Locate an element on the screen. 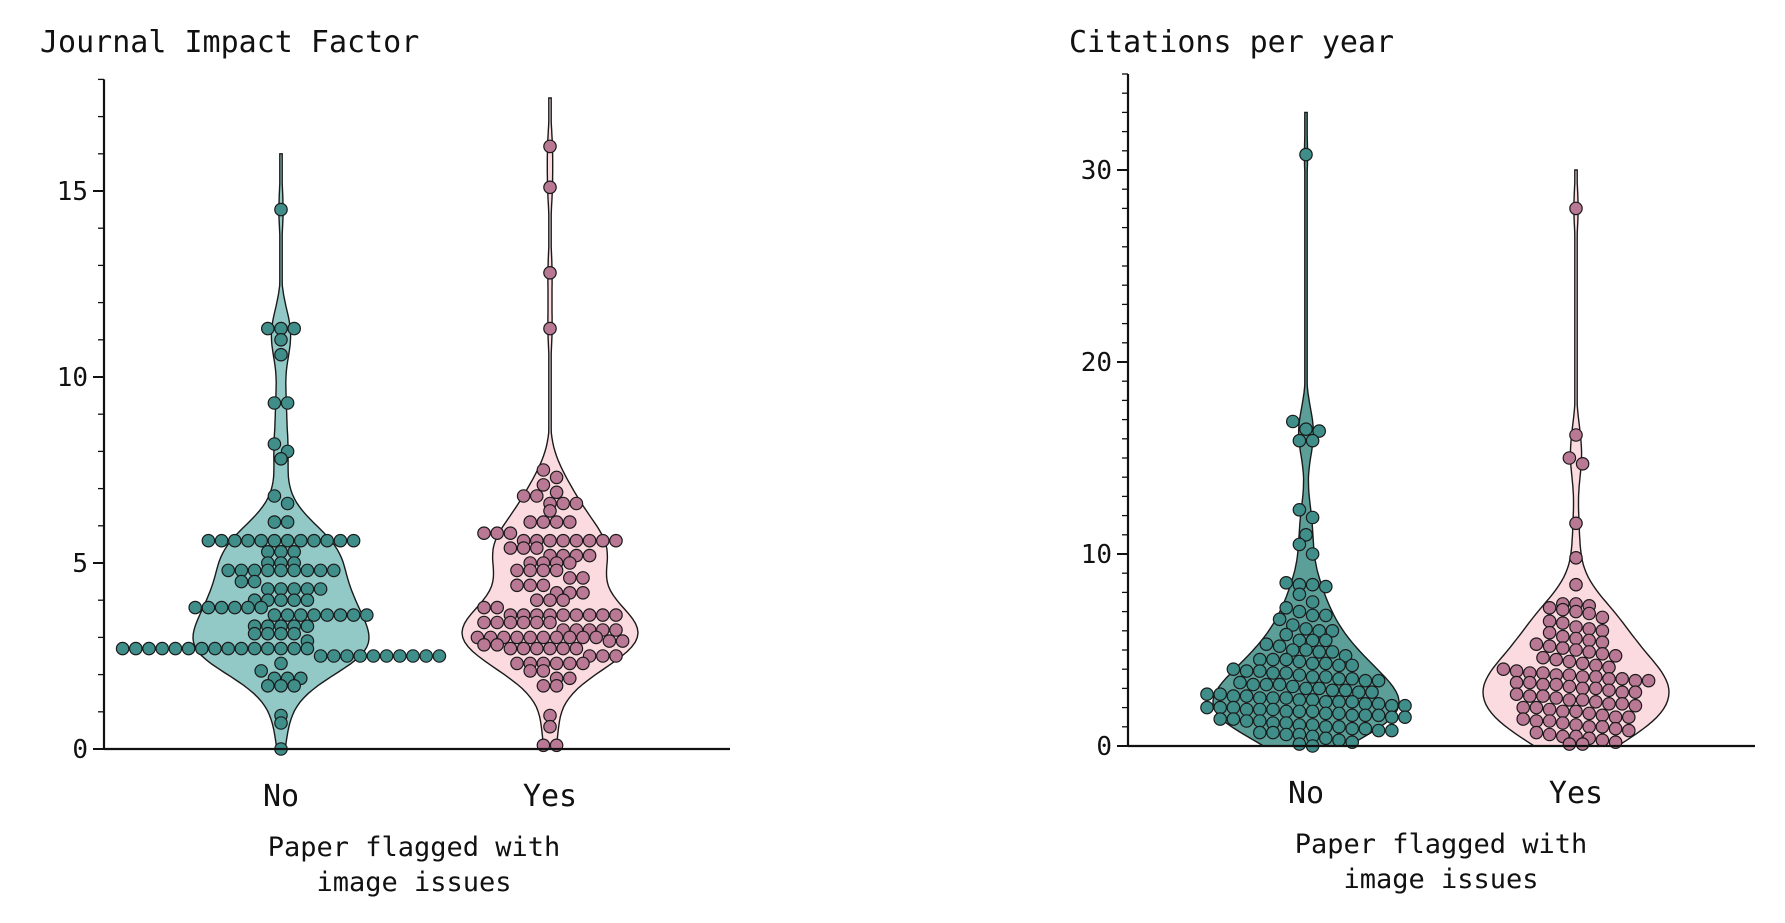  x-axis-label-line-2: image issues is located at coordinates (1440, 879).